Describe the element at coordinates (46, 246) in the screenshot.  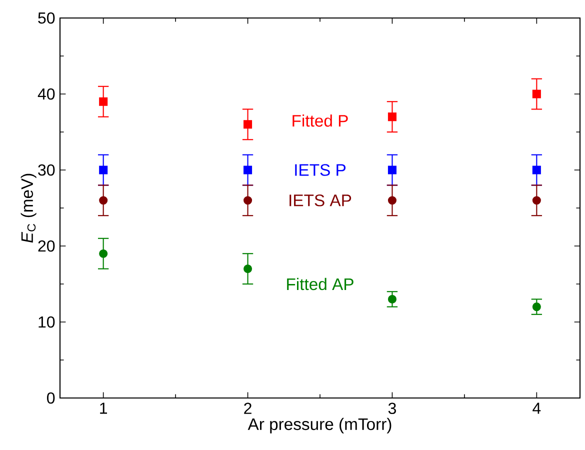
I see `y-tick-label: 20` at that location.